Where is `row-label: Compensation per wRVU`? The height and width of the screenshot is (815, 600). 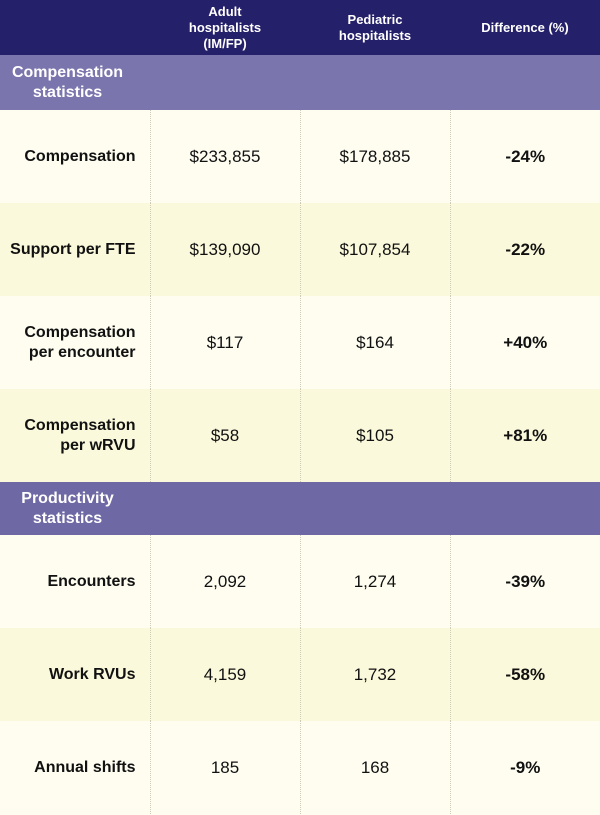
row-label: Compensation per wRVU is located at coordinates (75, 435).